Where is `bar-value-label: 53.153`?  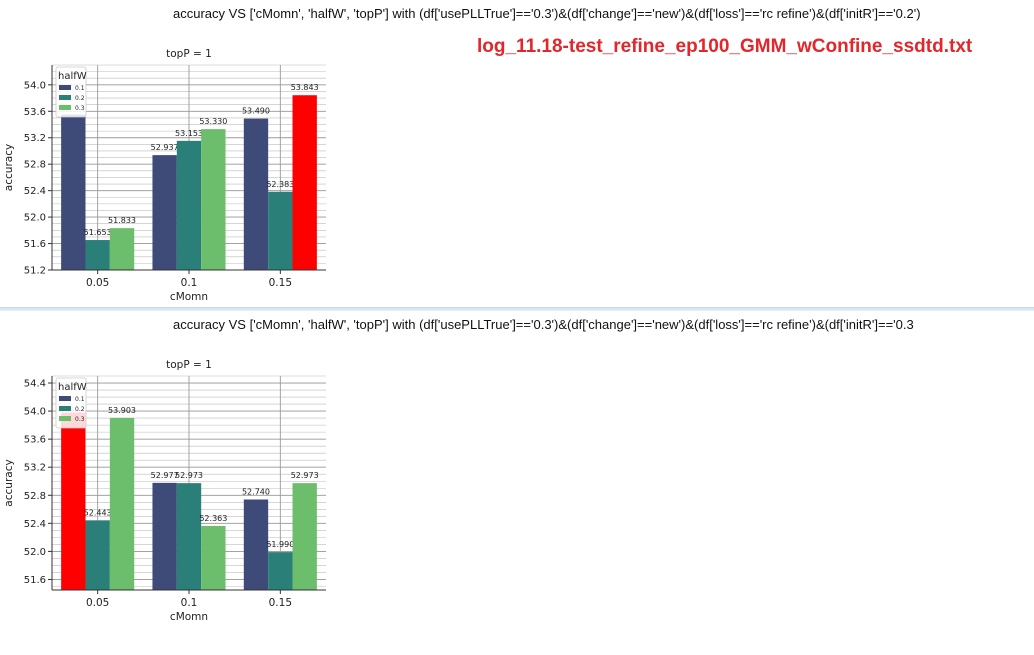
bar-value-label: 53.153 is located at coordinates (189, 133).